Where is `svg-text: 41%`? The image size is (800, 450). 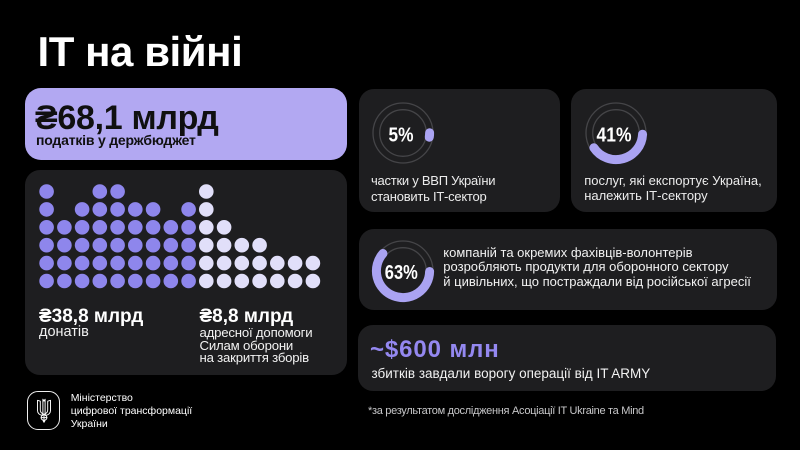
svg-text: 41% is located at coordinates (614, 135).